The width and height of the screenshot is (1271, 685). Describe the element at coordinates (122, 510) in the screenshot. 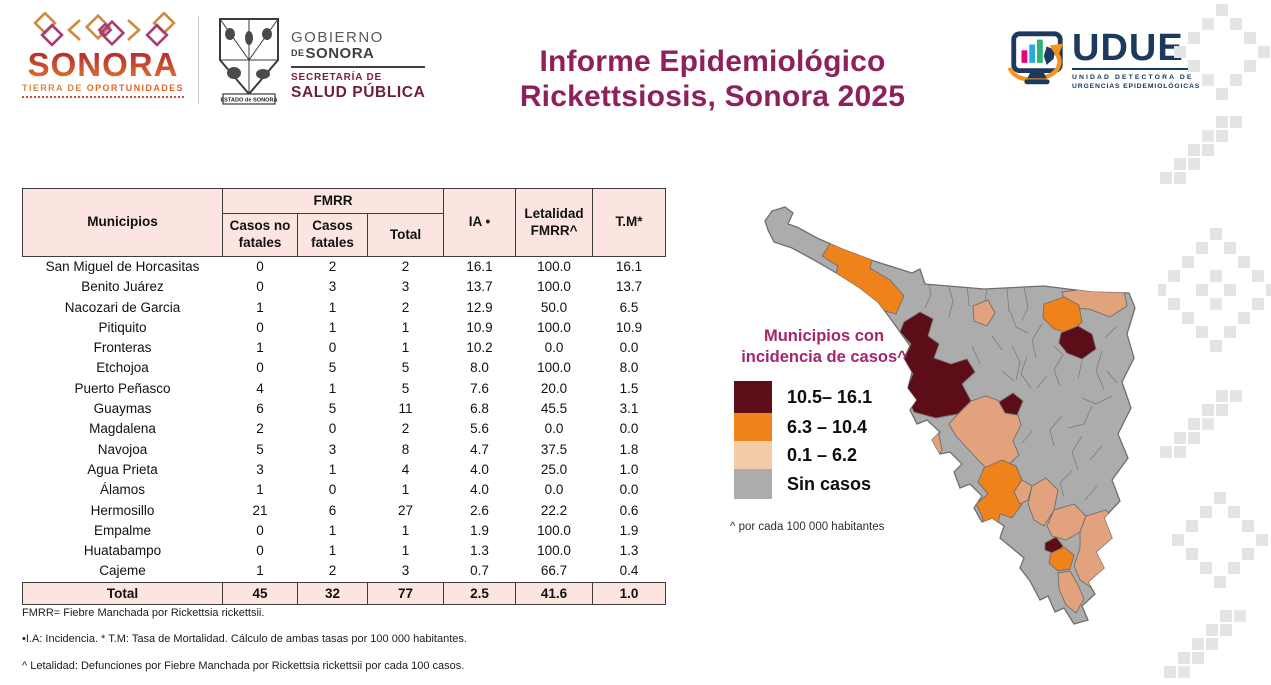

I see `cell-municipio: Hermosillo` at that location.